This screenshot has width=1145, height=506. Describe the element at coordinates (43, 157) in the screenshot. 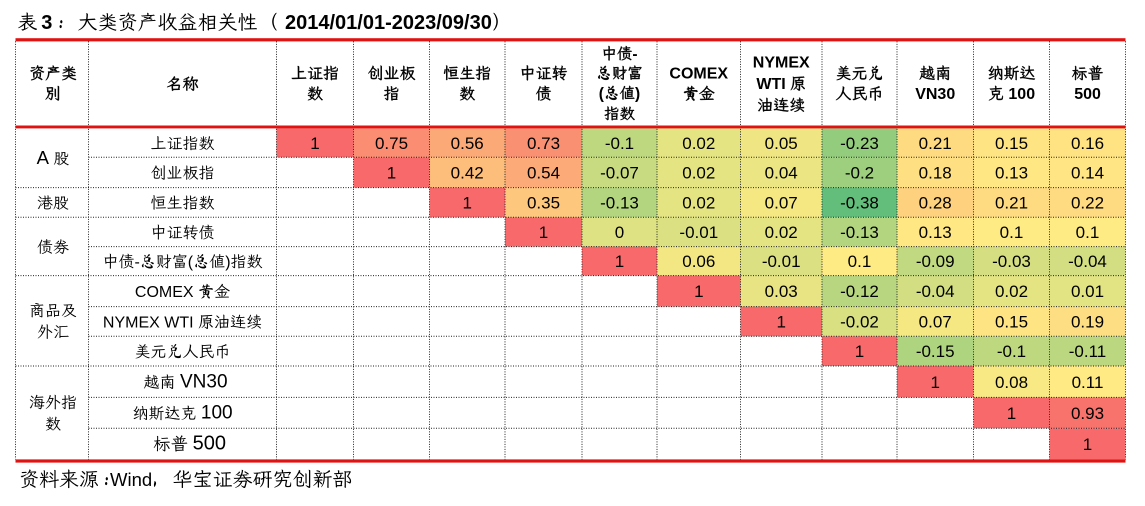

I see `svg-text: A` at that location.